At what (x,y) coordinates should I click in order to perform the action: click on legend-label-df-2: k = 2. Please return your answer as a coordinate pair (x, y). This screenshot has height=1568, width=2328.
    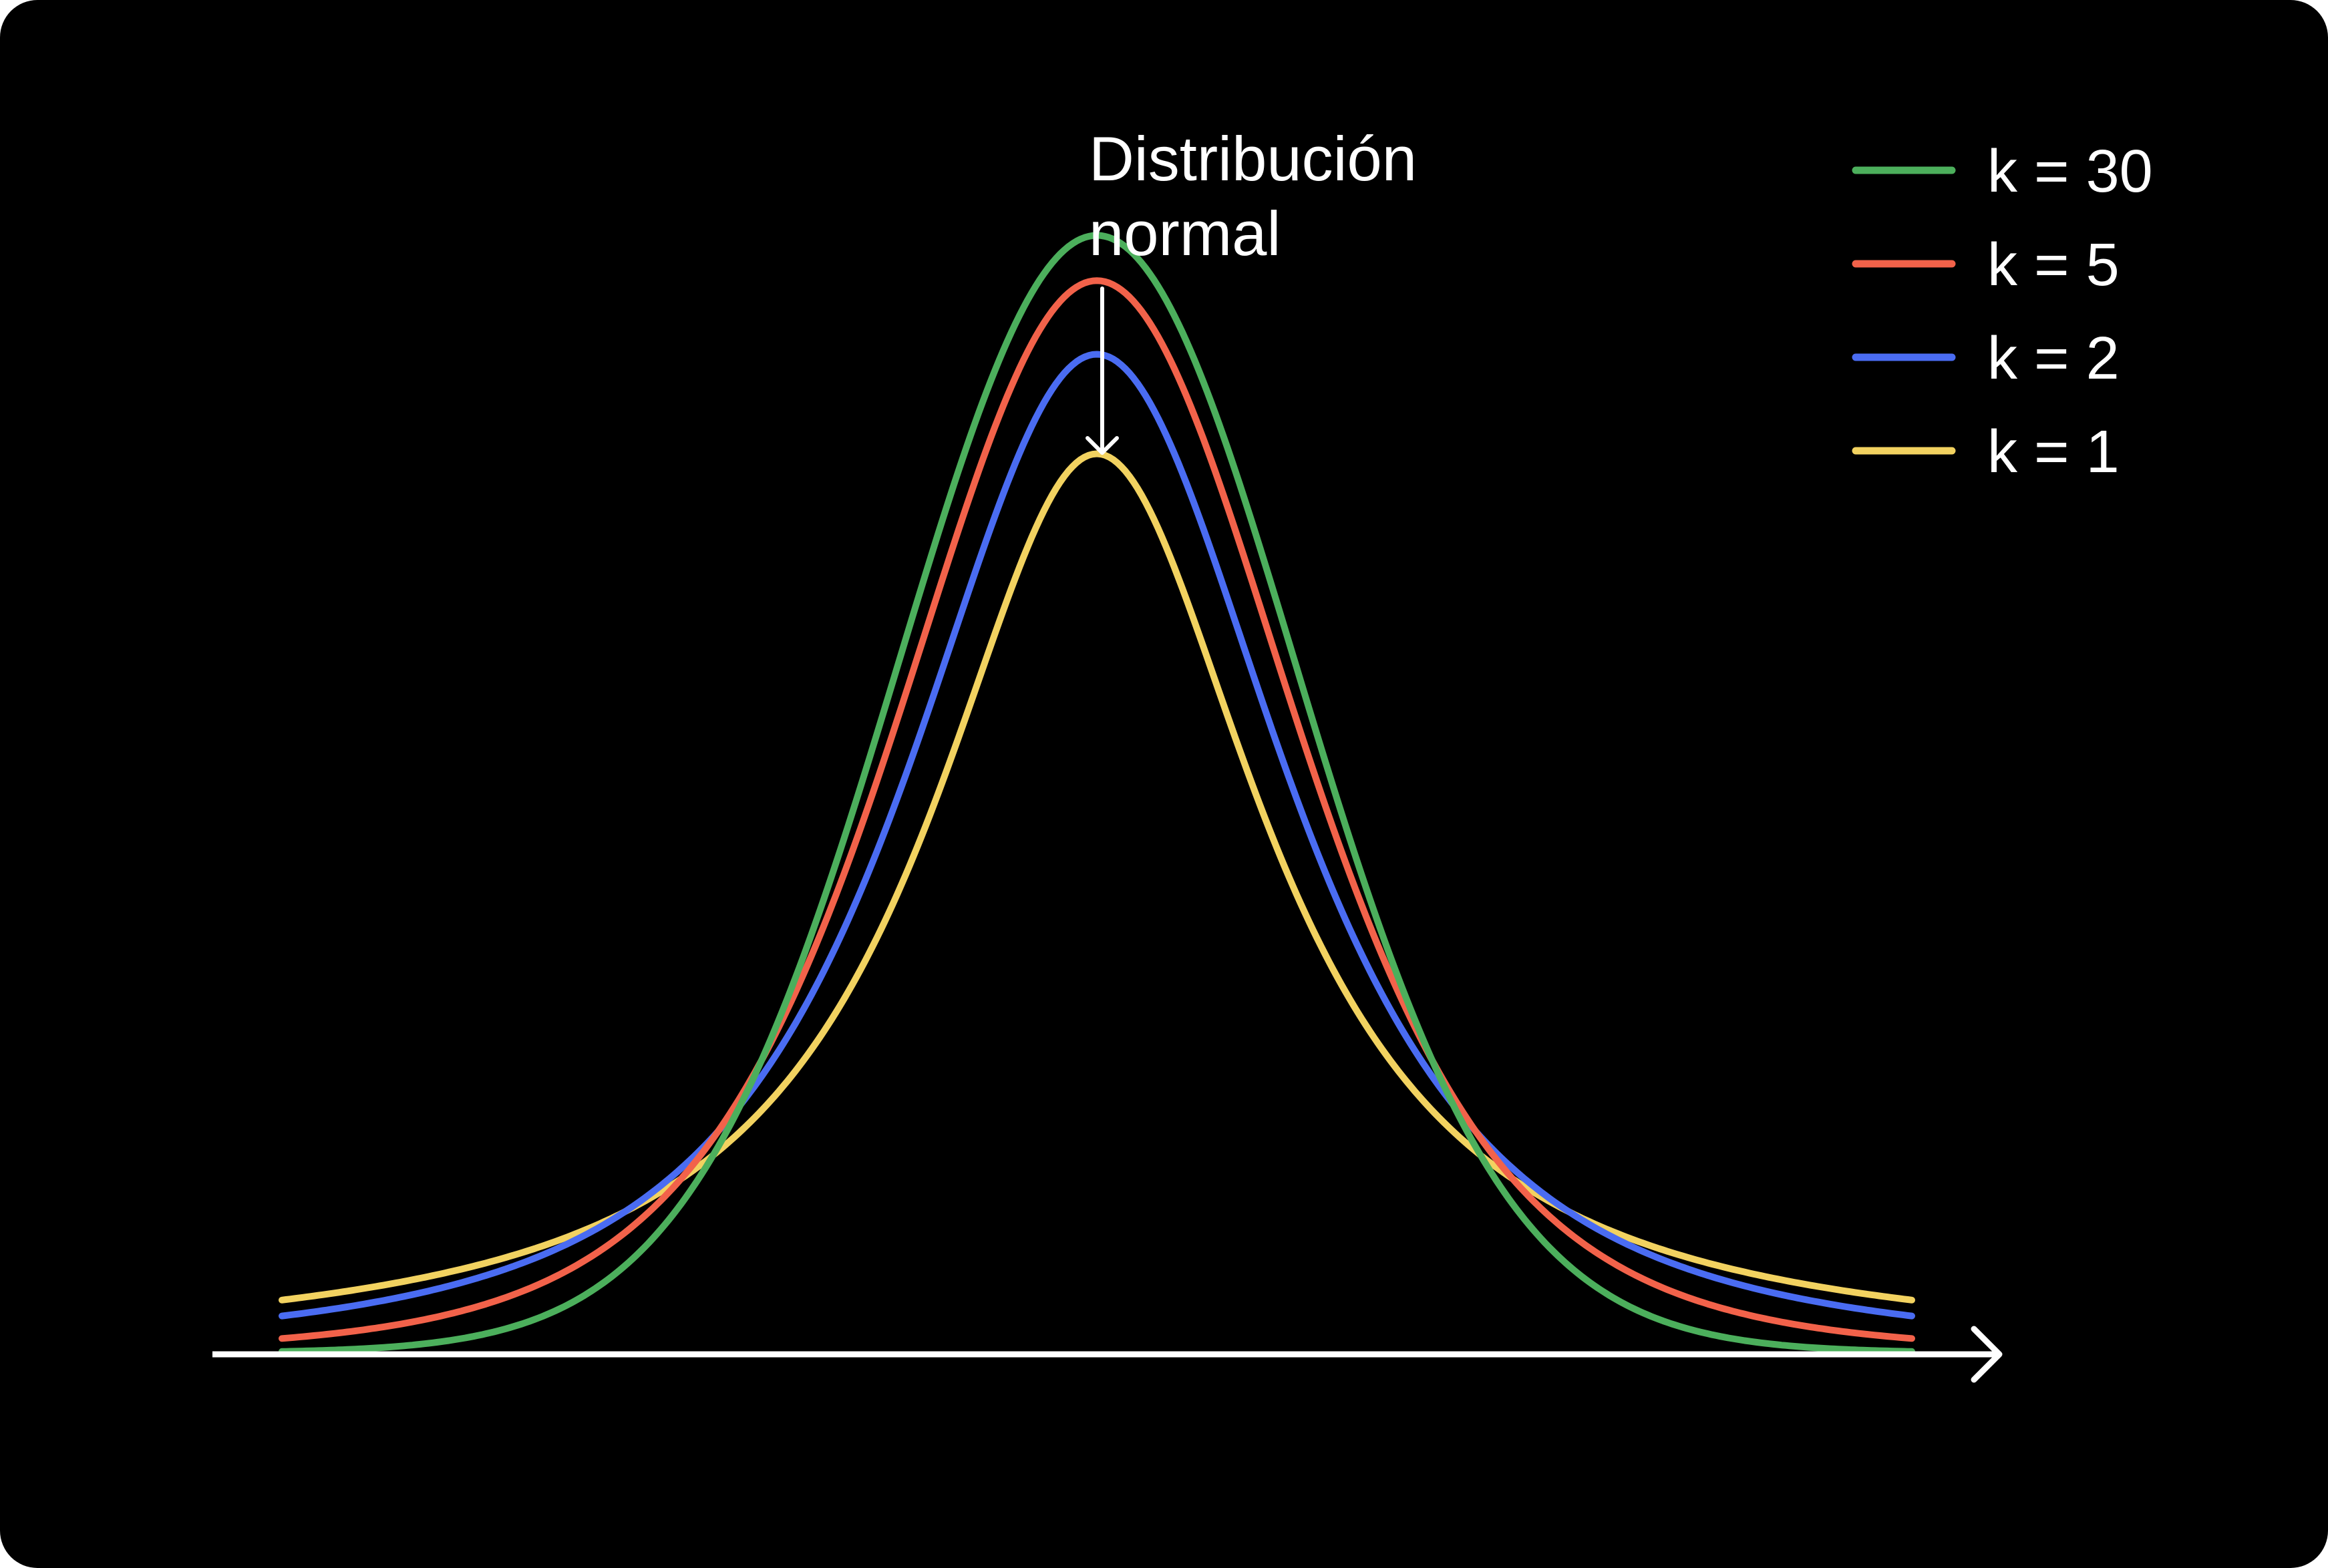
    Looking at the image, I should click on (2053, 358).